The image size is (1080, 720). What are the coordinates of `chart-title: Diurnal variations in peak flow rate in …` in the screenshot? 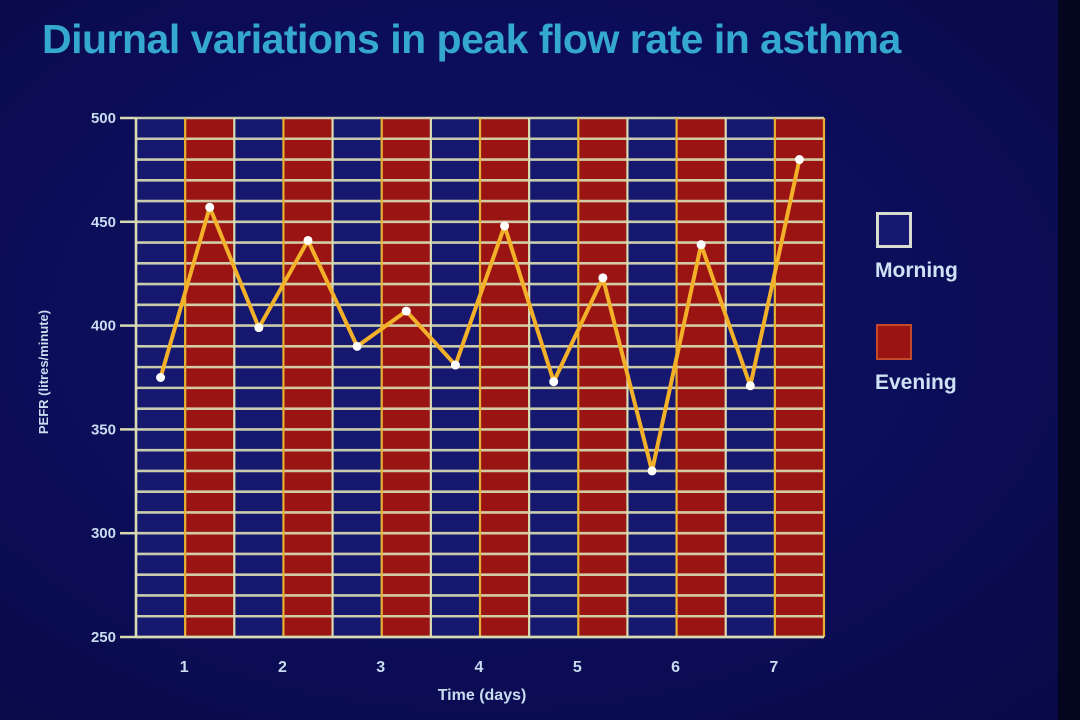 It's located at (471, 39).